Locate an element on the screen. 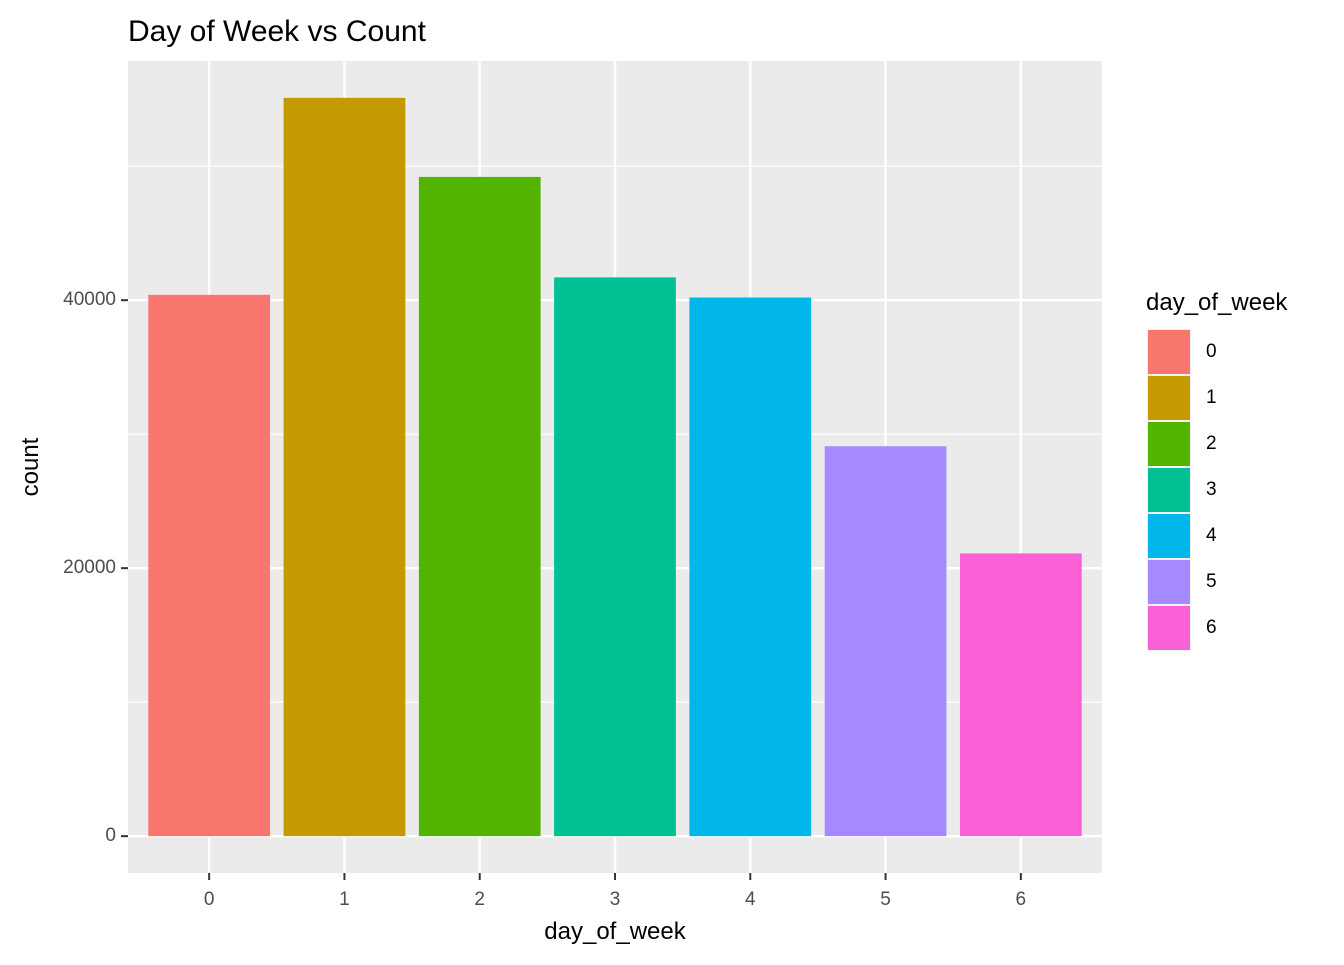  x-axis: 0 1 2 3 4 5 6 is located at coordinates (615, 891).